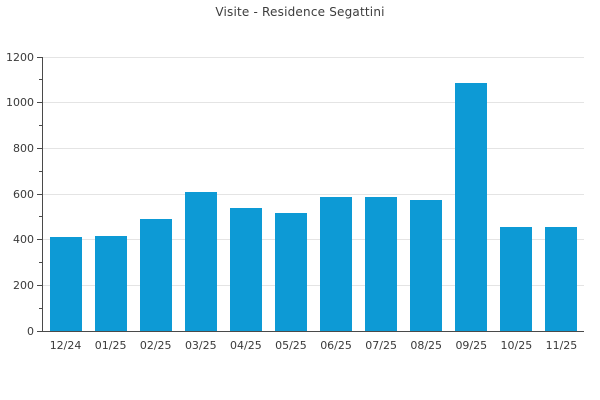 This screenshot has height=400, width=600. Describe the element at coordinates (381, 345) in the screenshot. I see `x-axis-label-07-25: 07/25` at that location.